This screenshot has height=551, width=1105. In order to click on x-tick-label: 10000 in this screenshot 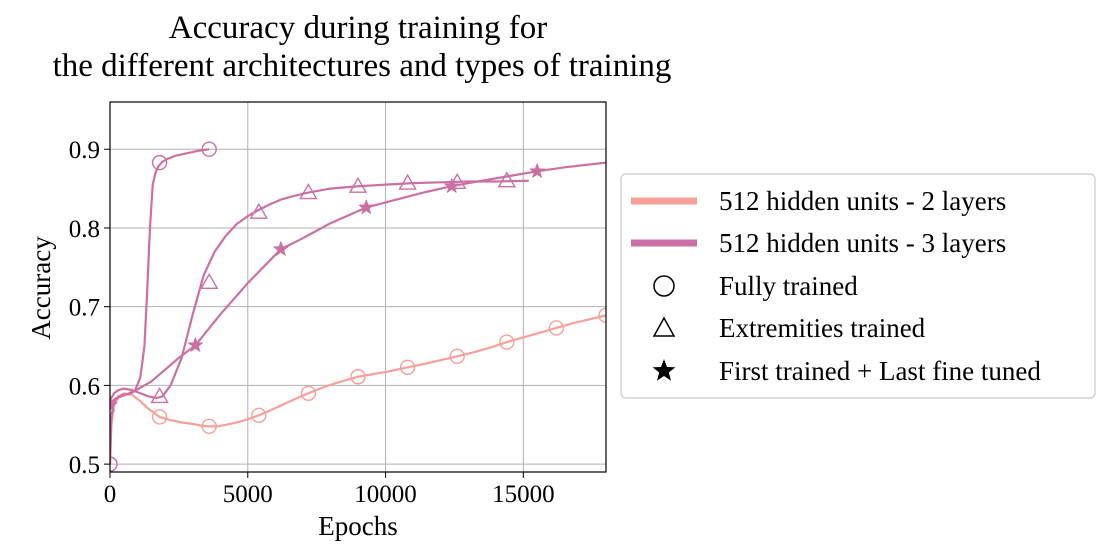, I will do `click(385, 494)`.